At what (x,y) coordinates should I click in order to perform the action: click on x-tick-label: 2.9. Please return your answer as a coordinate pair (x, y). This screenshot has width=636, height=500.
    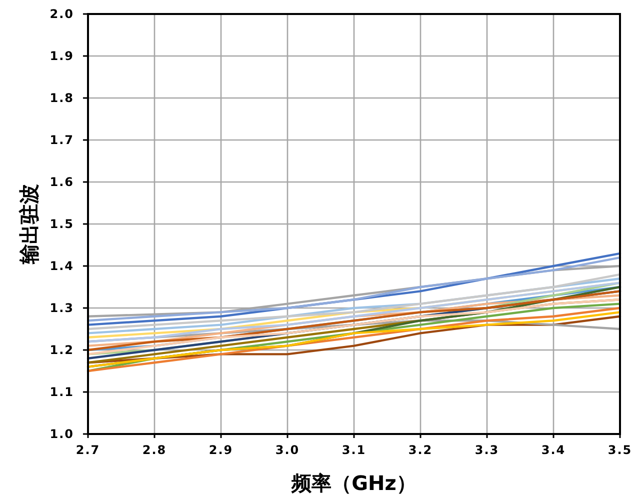
    Looking at the image, I should click on (221, 450).